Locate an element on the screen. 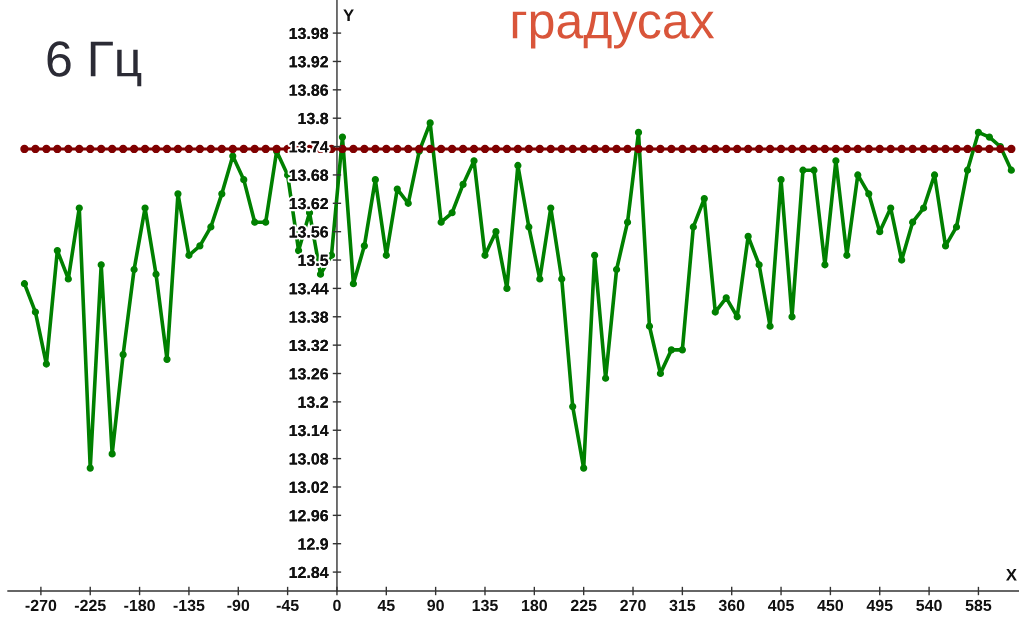 The height and width of the screenshot is (620, 1019). chart-title: градусах is located at coordinates (613, 30).